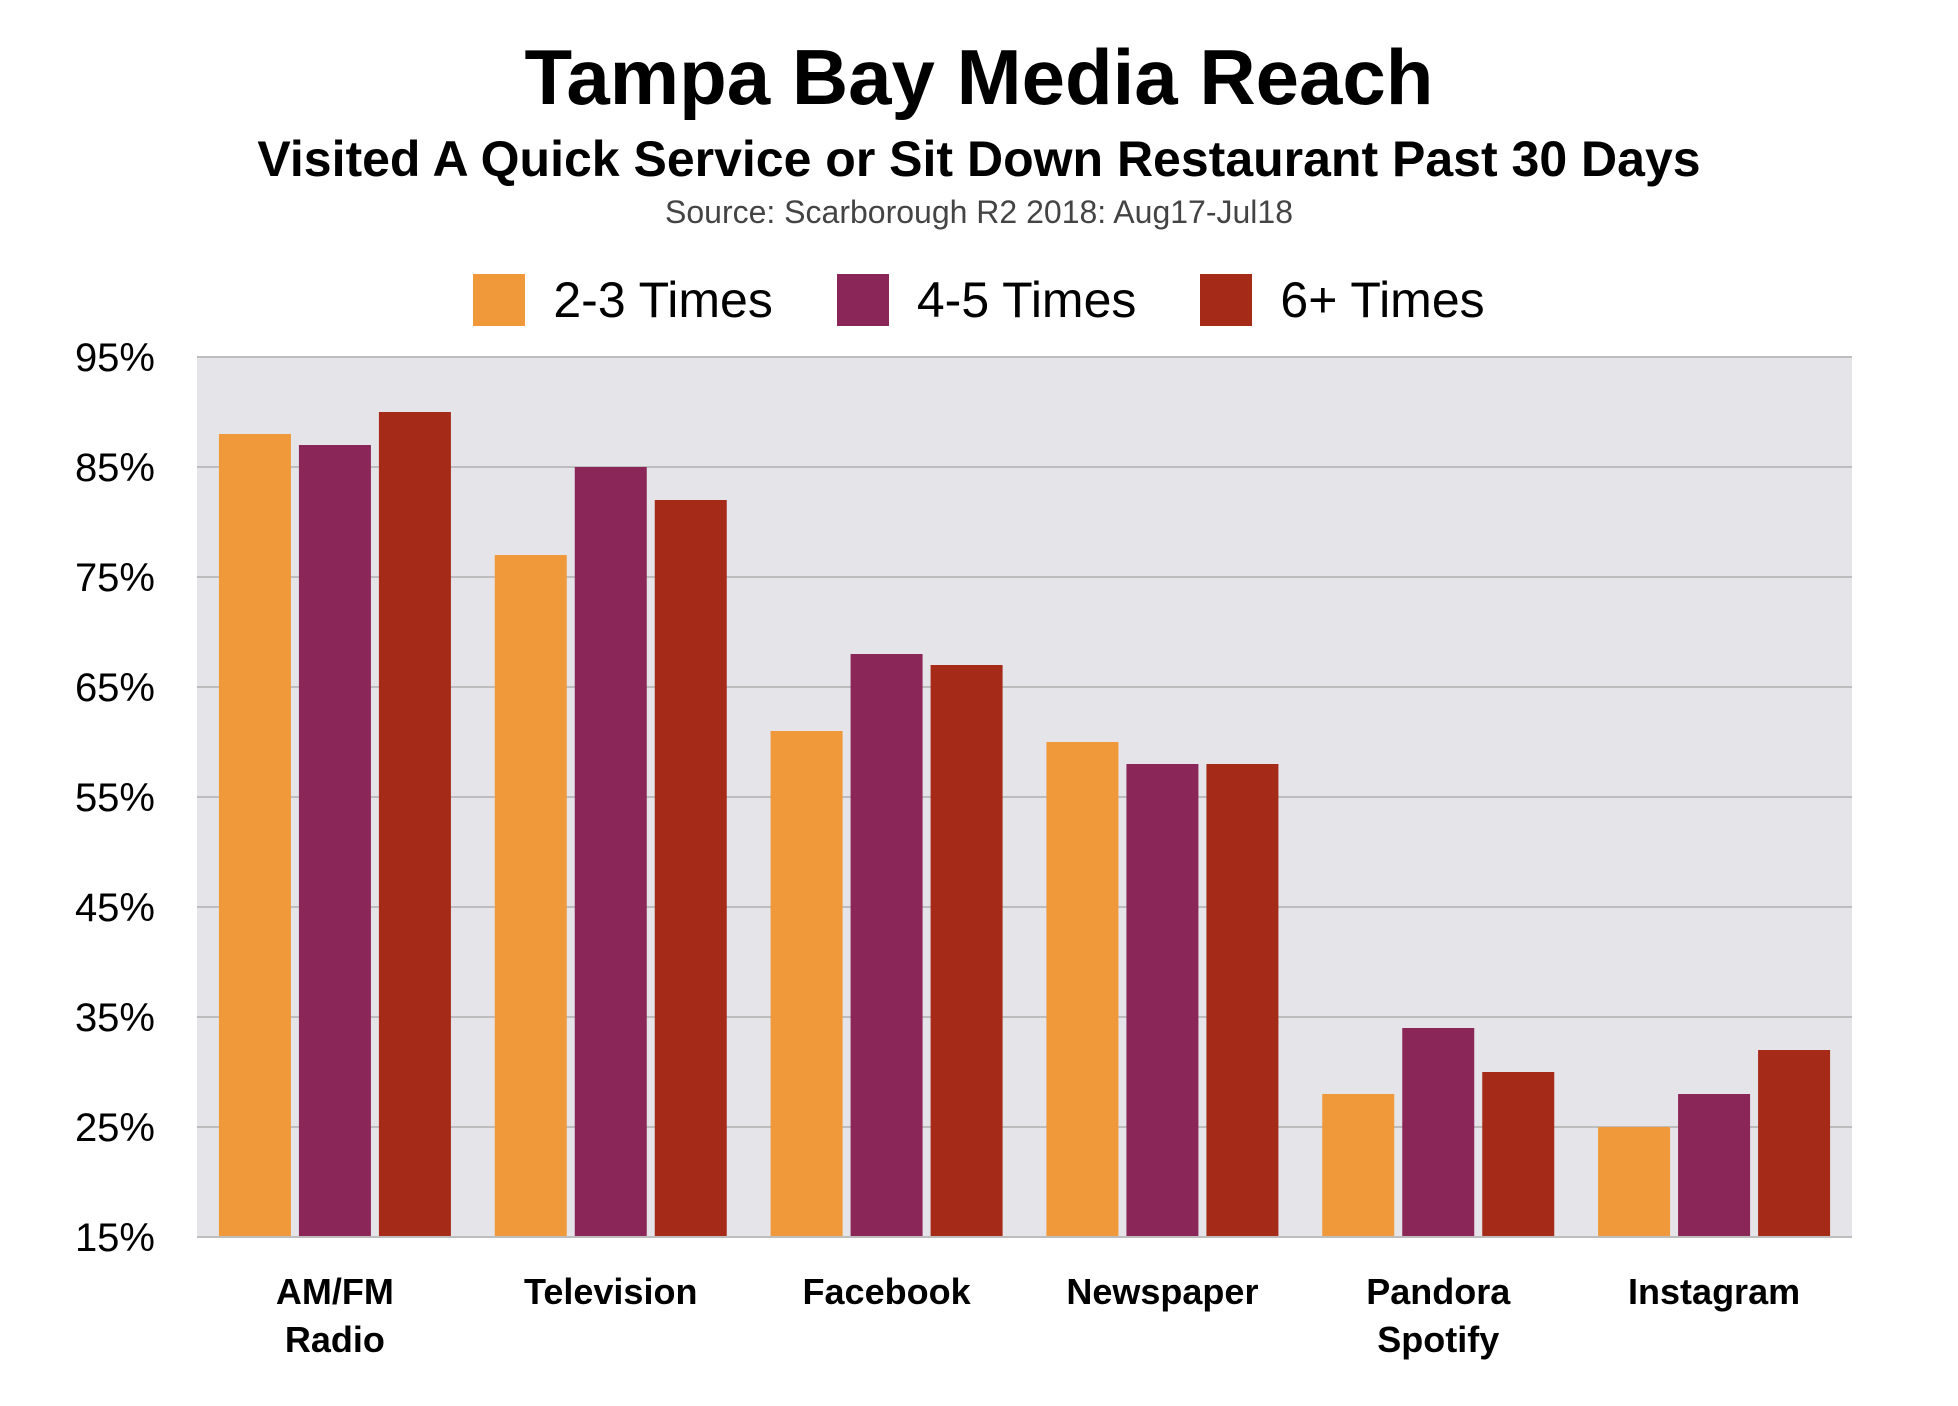 The image size is (1958, 1406). I want to click on y-tick-label-15: 15%, so click(115, 1238).